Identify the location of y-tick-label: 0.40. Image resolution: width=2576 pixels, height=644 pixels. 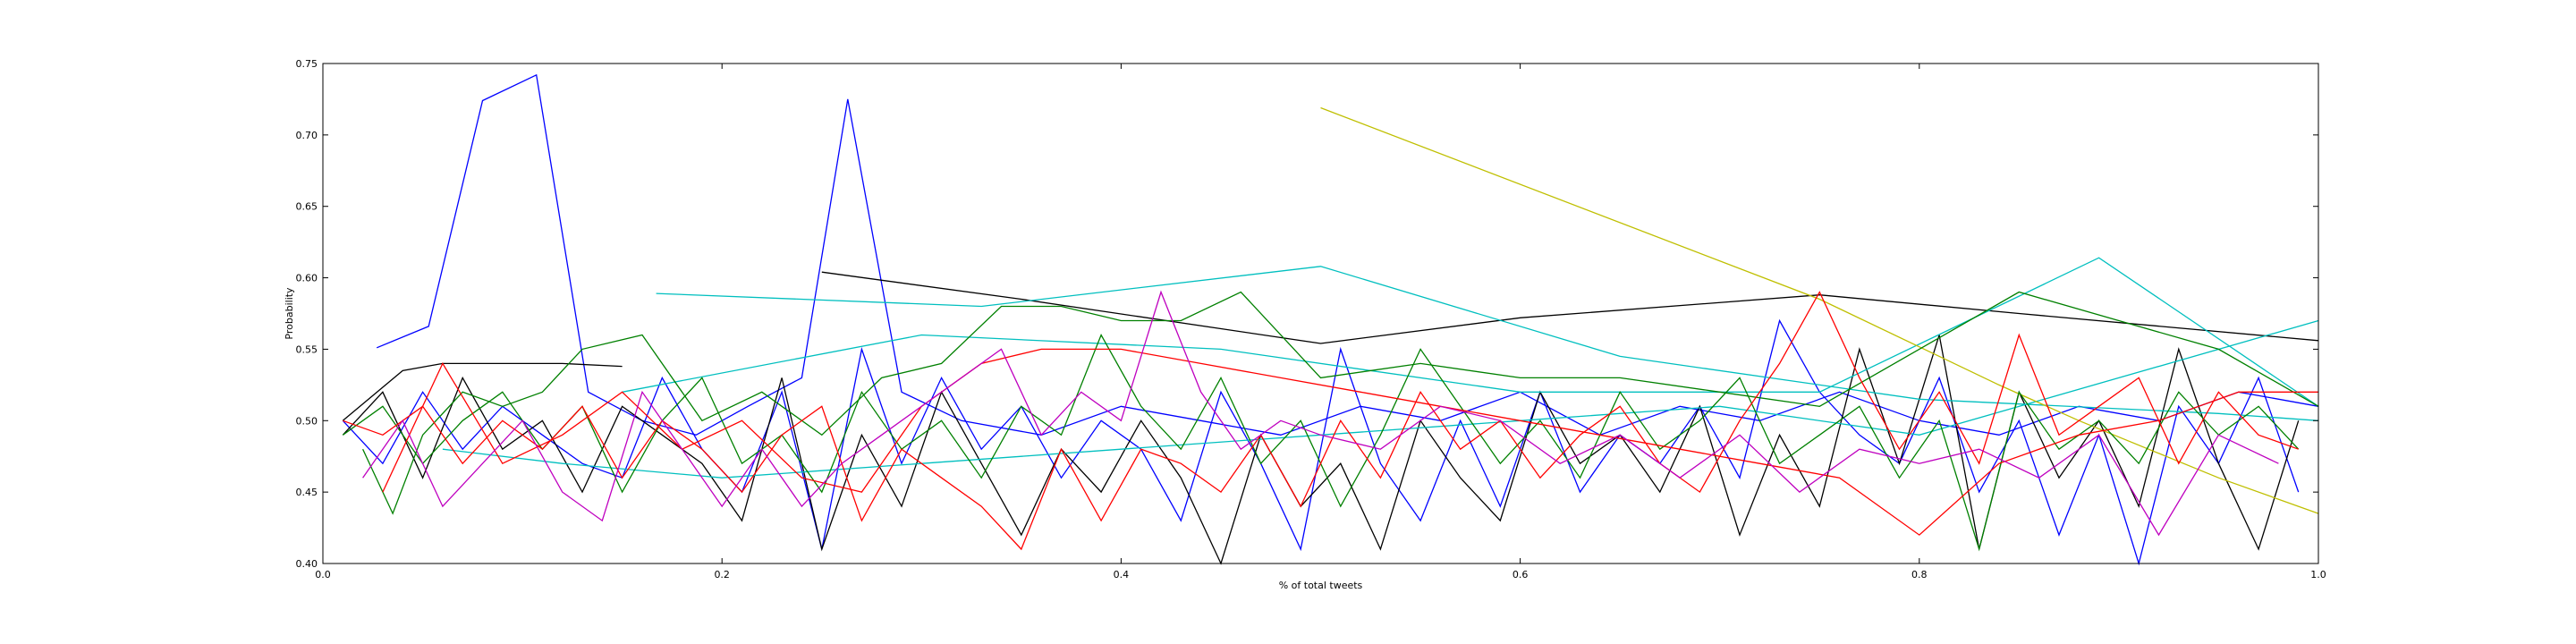
(307, 564).